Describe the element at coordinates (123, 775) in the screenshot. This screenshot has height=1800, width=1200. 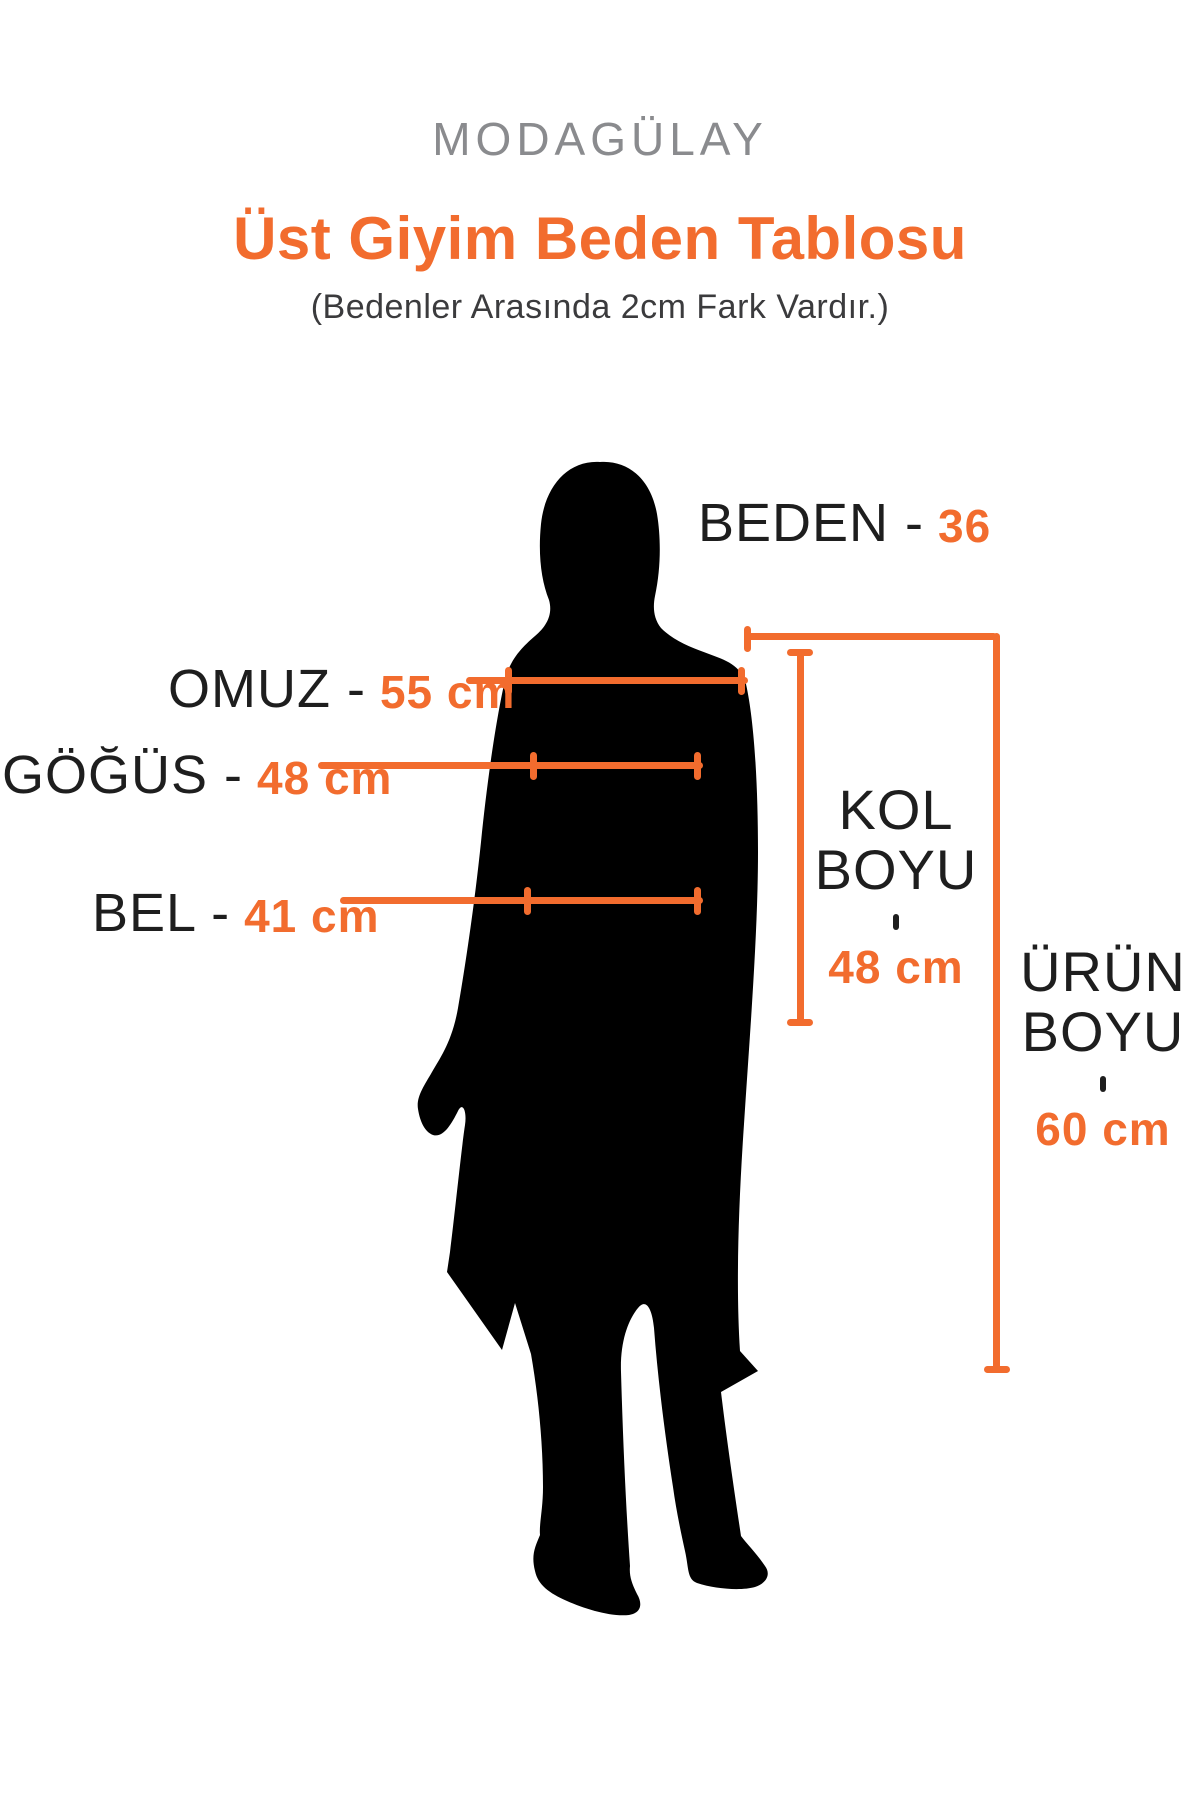
I see `chest-label: GÖĞÜS -` at that location.